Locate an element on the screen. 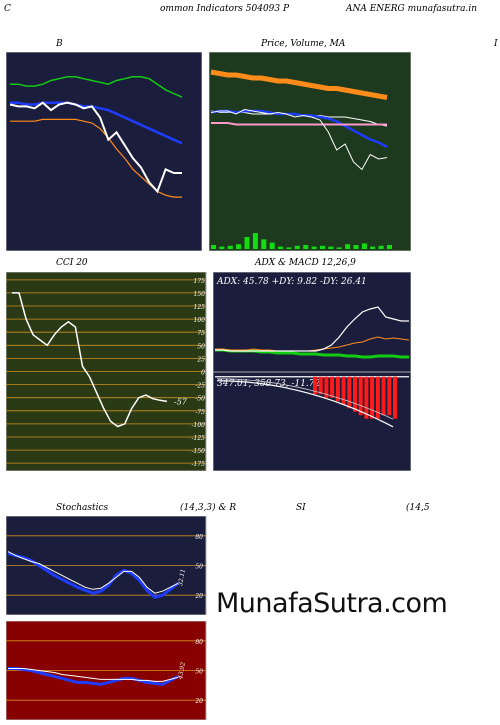  cci-tick-label: -75 is located at coordinates (200, 412).